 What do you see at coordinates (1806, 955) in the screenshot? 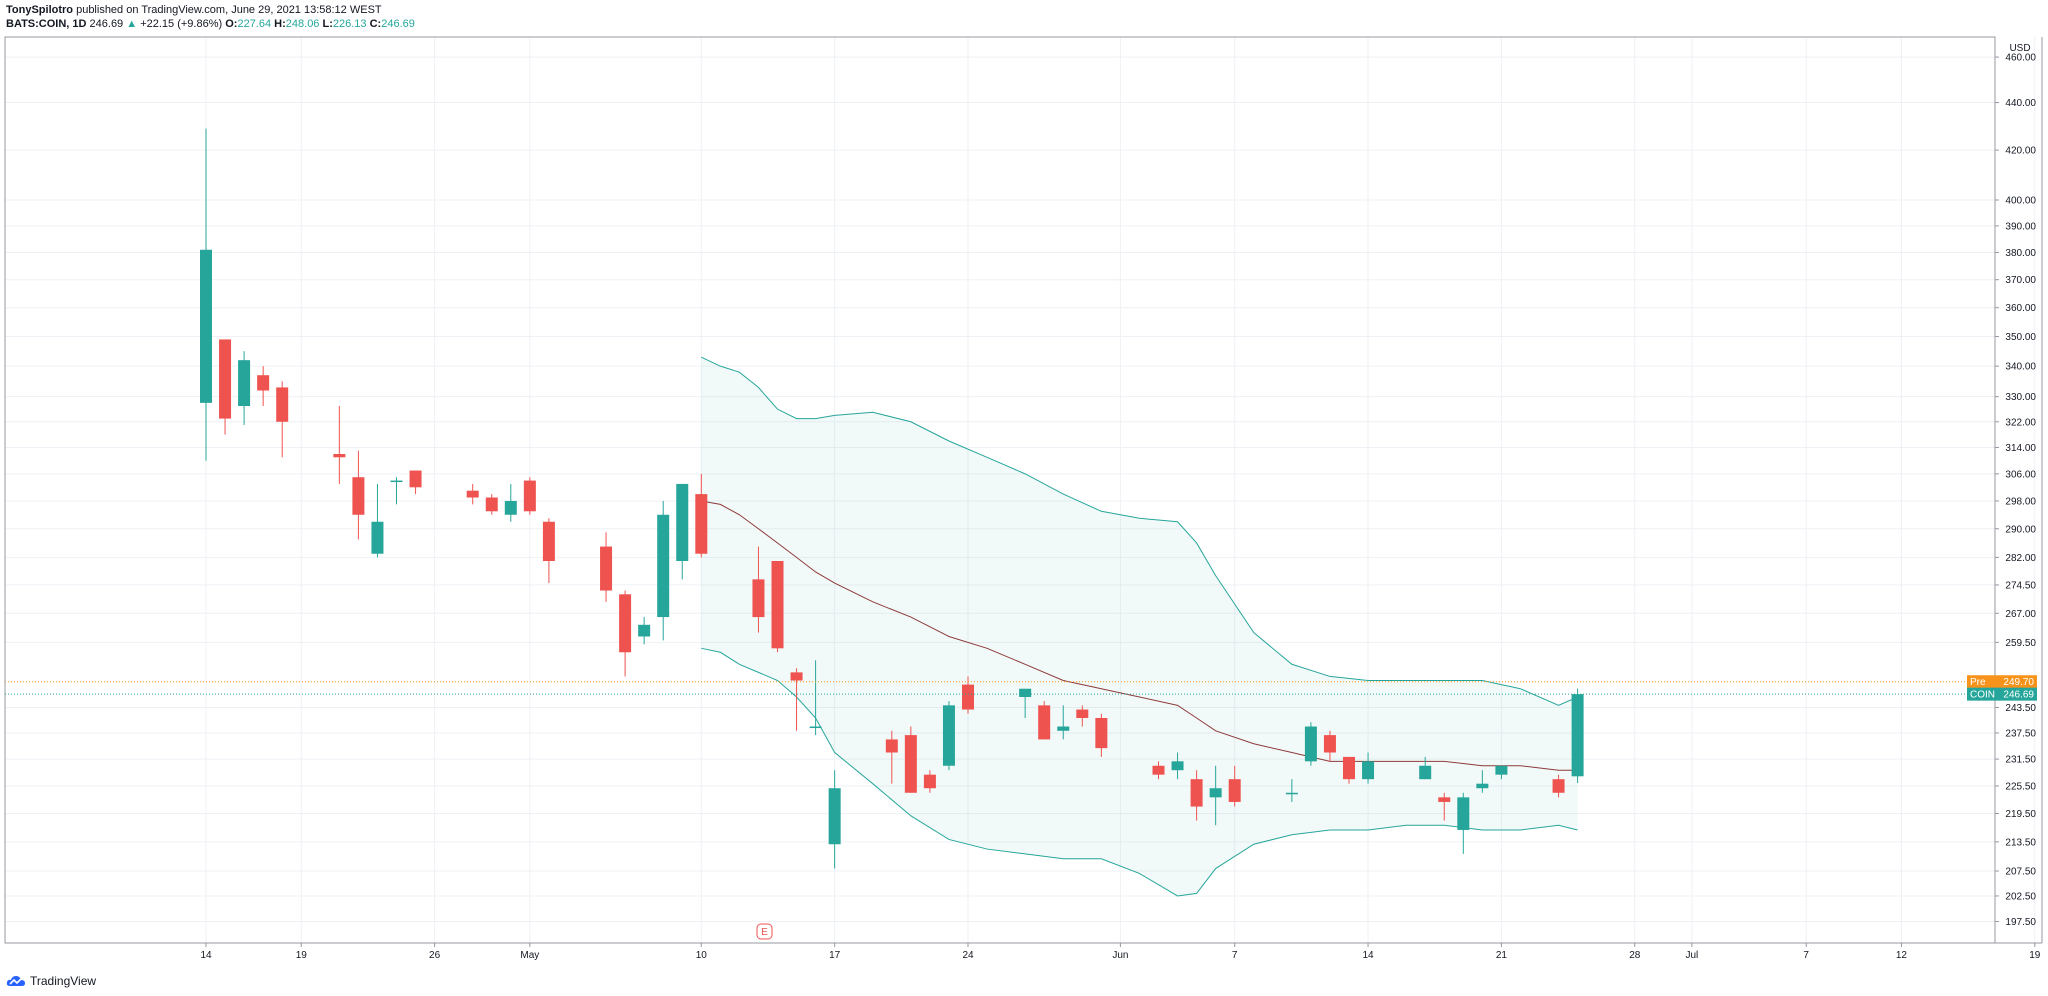
I see `x-tick-label: 7` at bounding box center [1806, 955].